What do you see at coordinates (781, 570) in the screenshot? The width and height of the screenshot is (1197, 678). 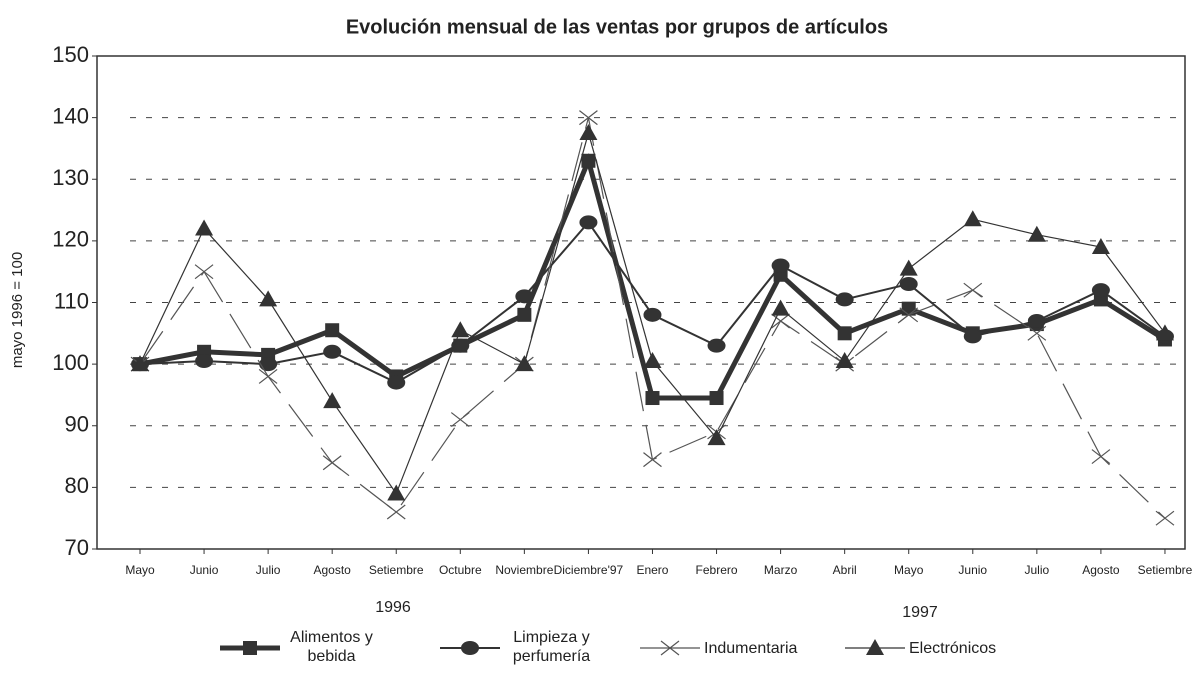 I see `x-tick-label: Marzo` at bounding box center [781, 570].